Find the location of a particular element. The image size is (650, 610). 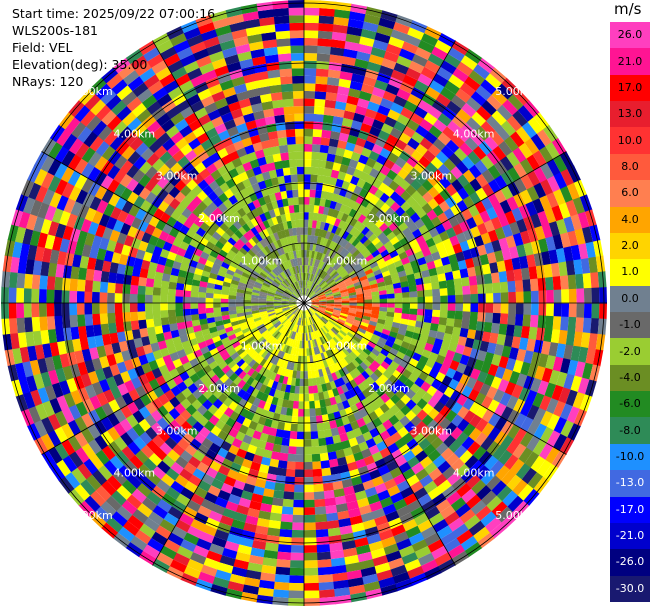

colorbar-swatch is located at coordinates (630, 299).